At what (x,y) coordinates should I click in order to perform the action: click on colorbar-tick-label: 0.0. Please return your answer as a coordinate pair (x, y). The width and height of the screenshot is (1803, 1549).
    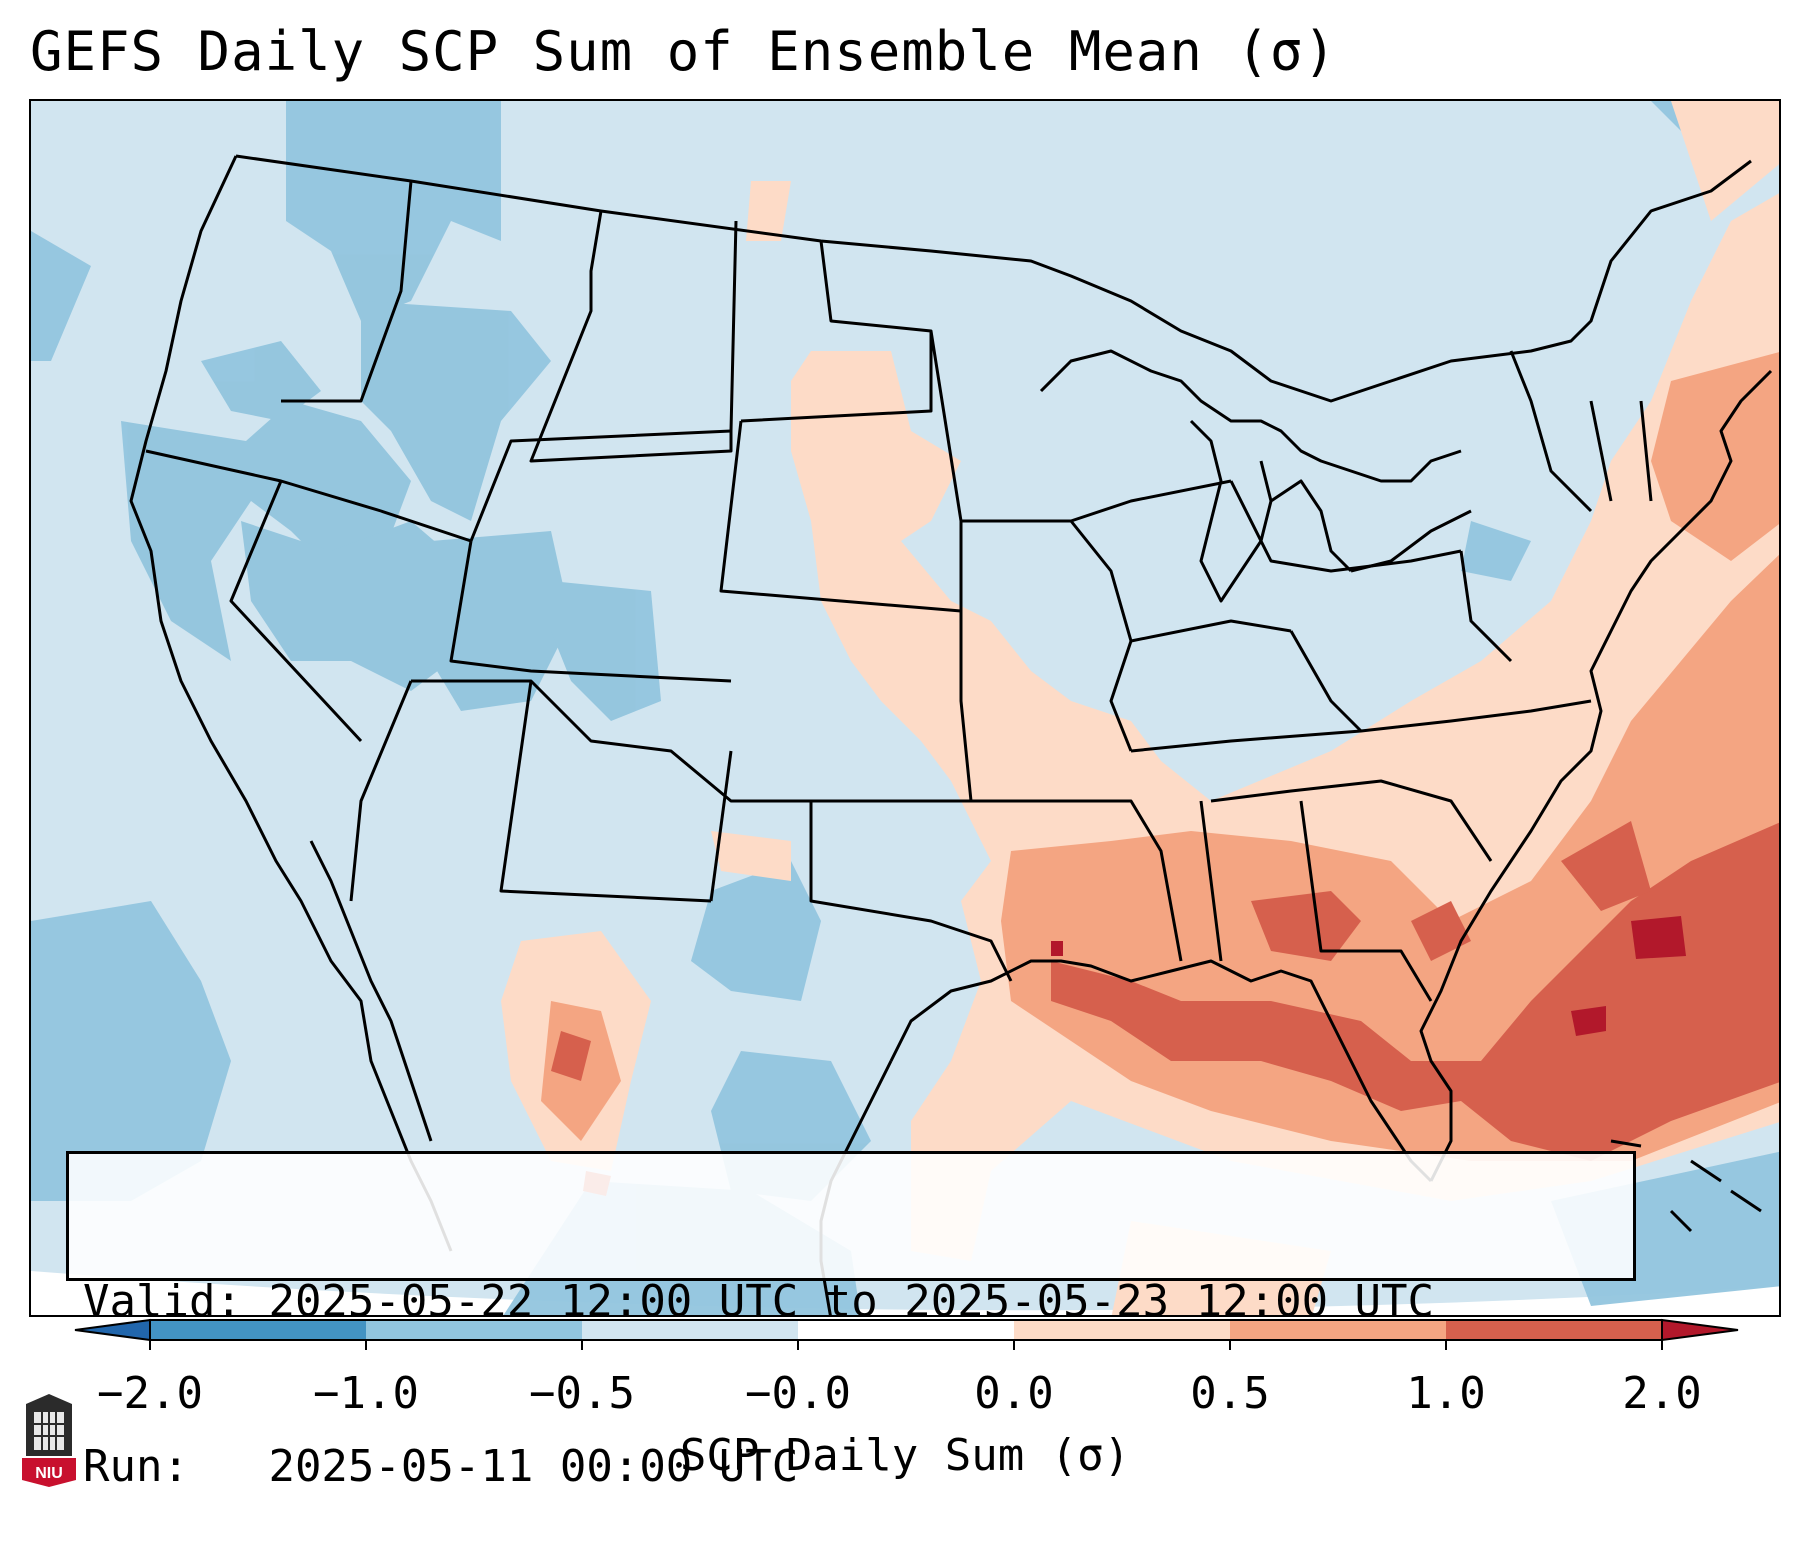
    Looking at the image, I should click on (1014, 1393).